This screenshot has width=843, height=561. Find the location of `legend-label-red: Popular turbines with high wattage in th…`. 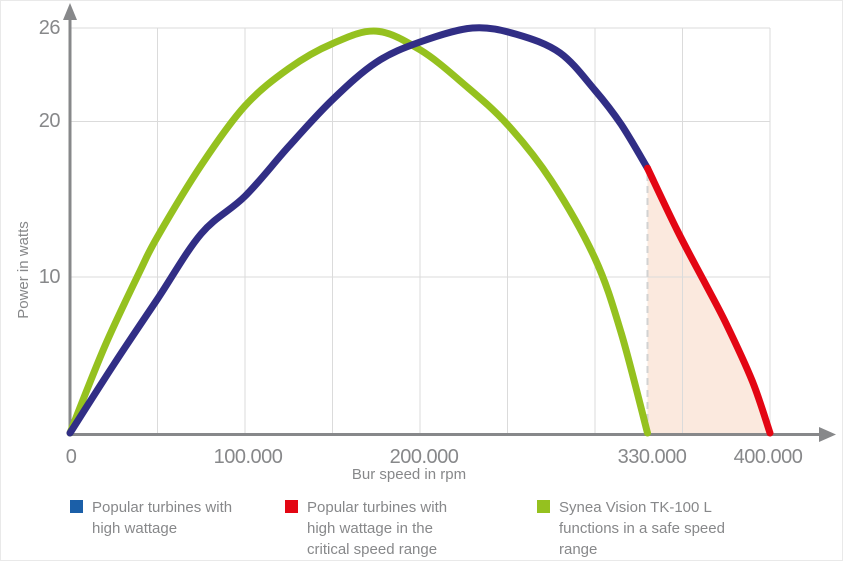

legend-label-red: Popular turbines with high wattage in th… is located at coordinates (377, 528).